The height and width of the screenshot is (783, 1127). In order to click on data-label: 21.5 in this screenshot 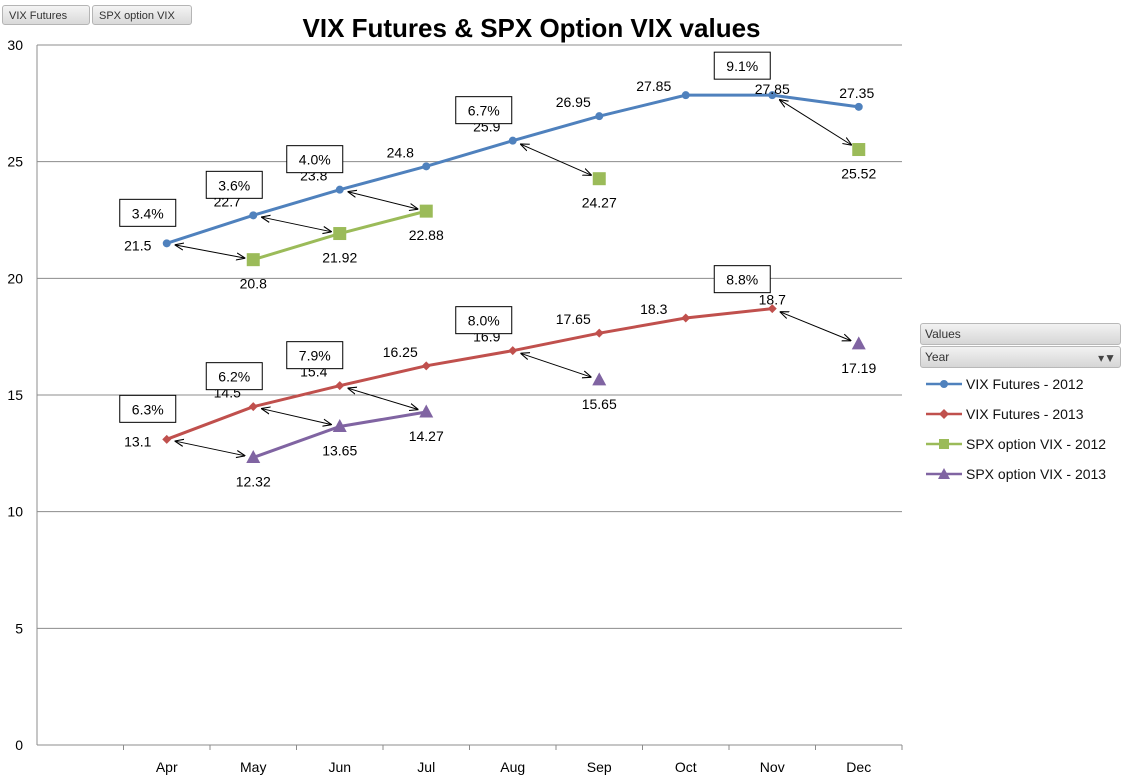, I will do `click(137, 245)`.